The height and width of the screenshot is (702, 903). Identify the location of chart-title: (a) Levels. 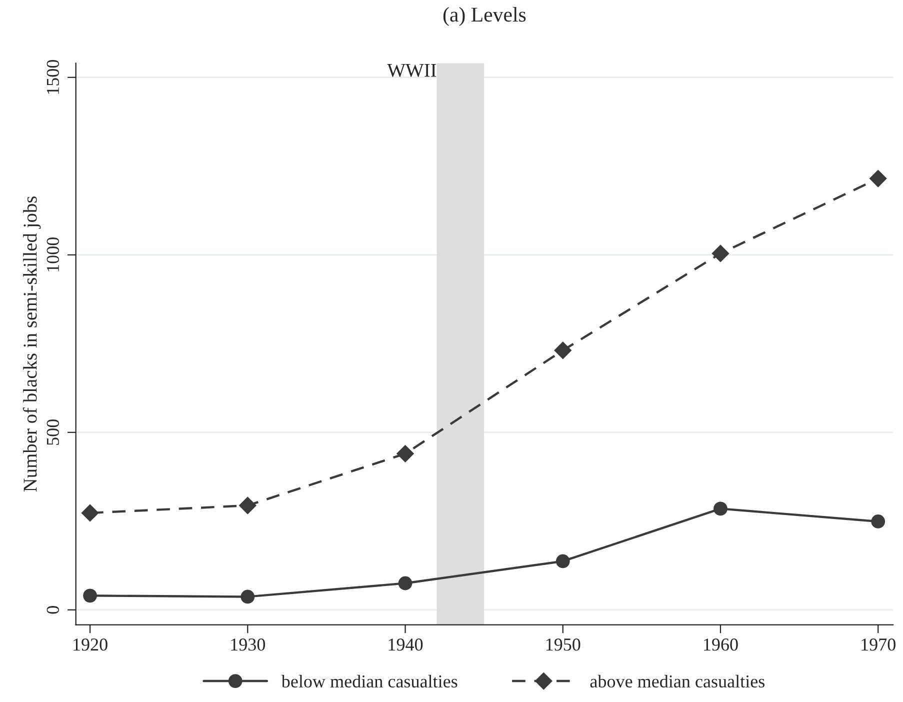
(484, 16).